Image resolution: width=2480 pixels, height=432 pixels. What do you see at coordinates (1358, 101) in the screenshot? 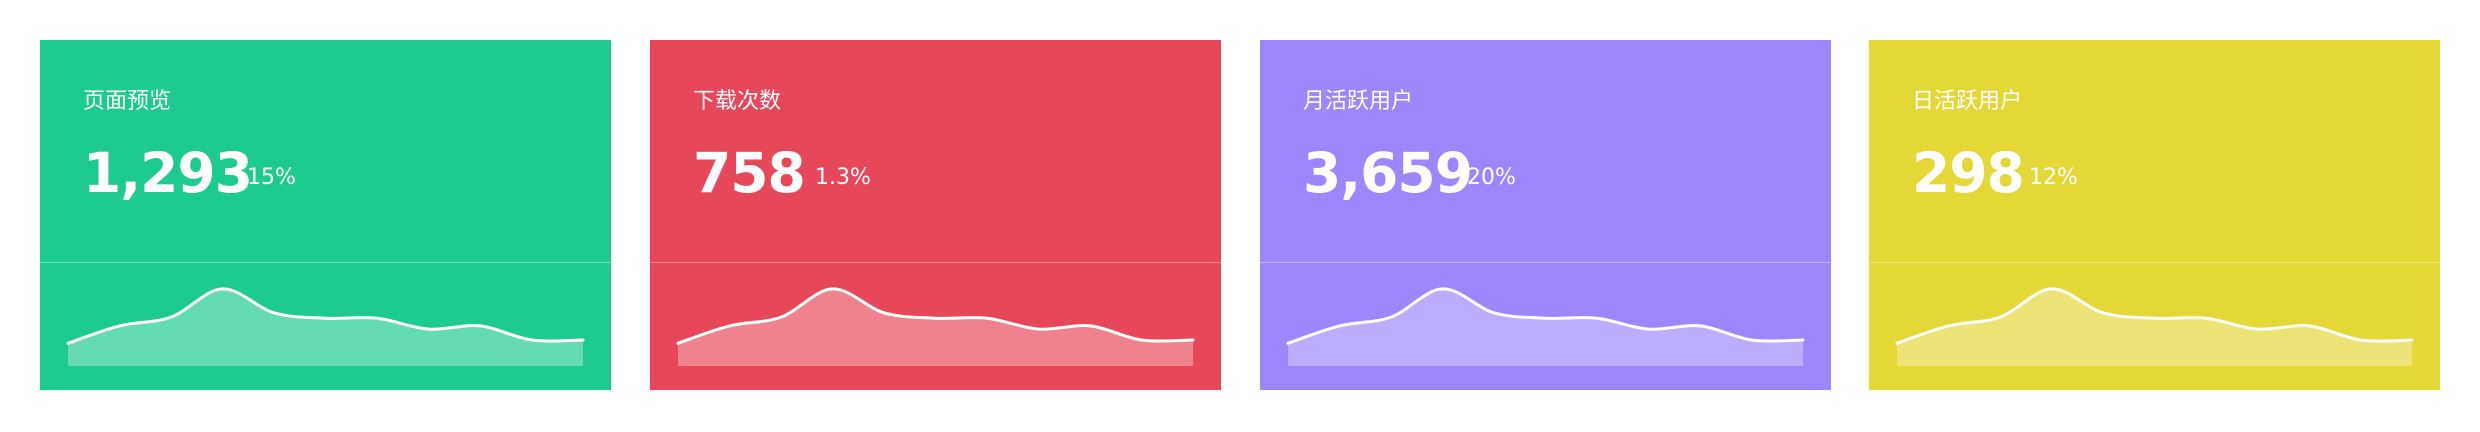
I see `card-title: 月活跃用户` at bounding box center [1358, 101].